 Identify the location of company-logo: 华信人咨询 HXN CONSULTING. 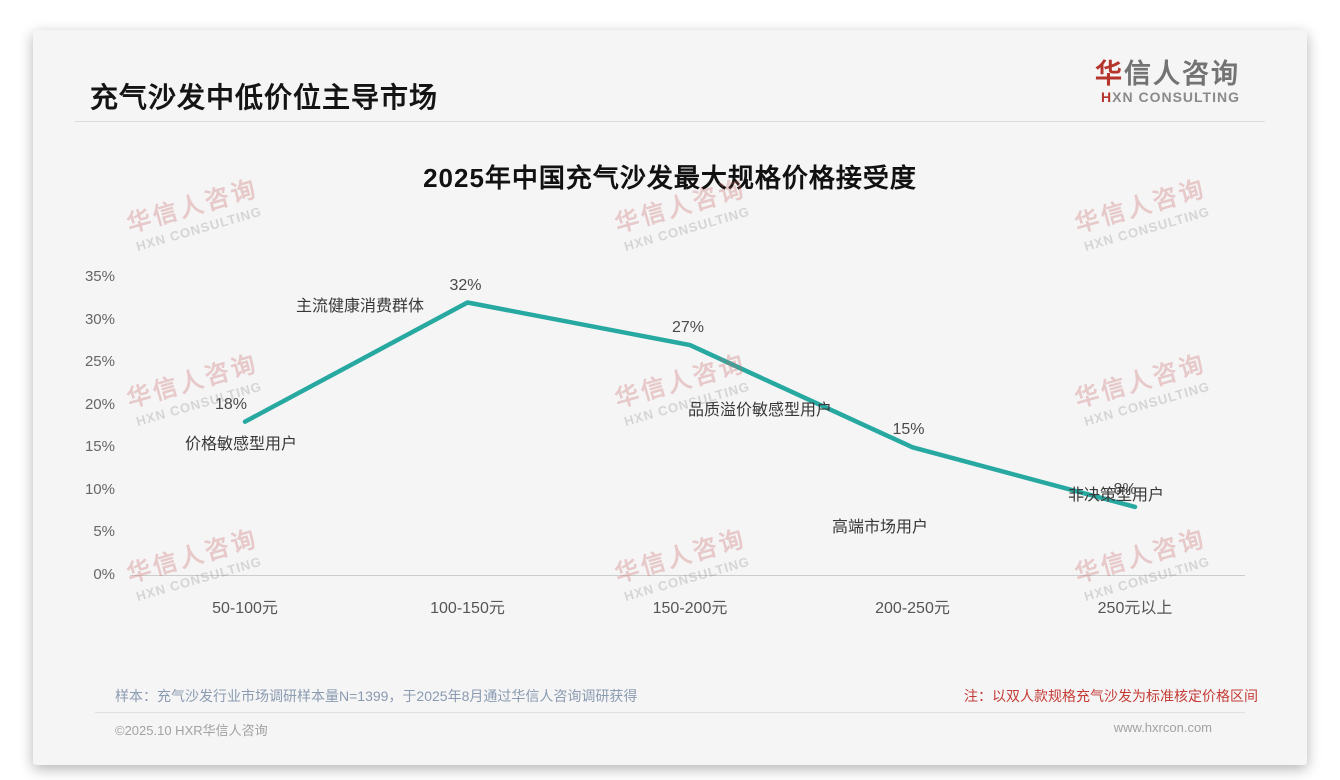
(1167, 82).